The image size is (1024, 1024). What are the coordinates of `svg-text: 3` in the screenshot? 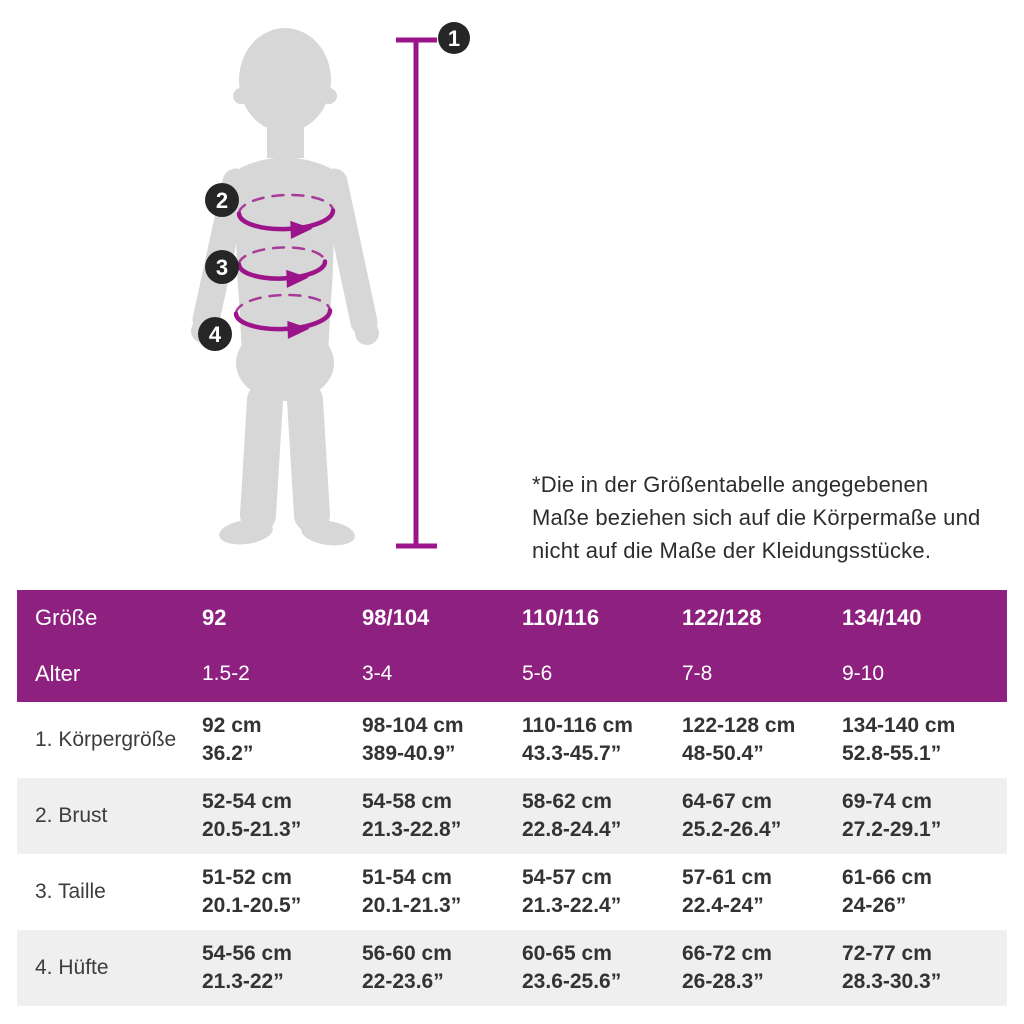 It's located at (222, 267).